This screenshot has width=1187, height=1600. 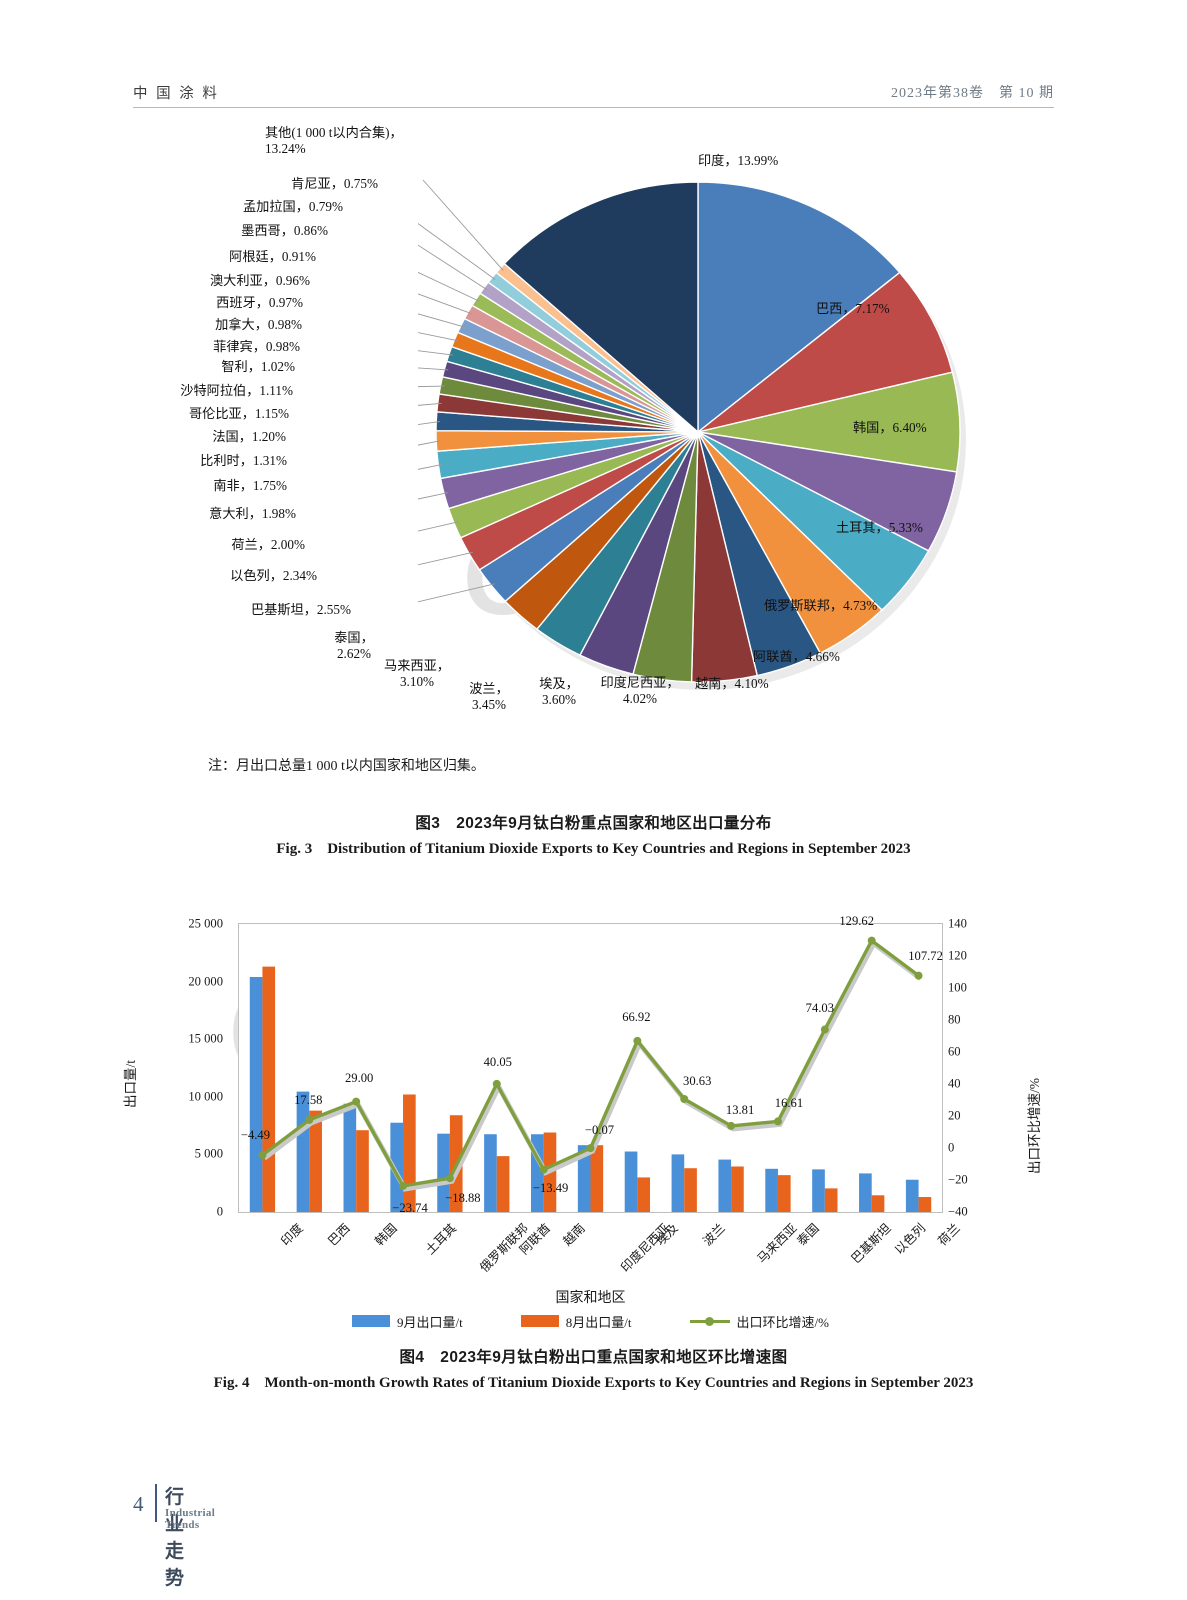 What do you see at coordinates (709, 1321) in the screenshot?
I see `legend-swatch-growth` at bounding box center [709, 1321].